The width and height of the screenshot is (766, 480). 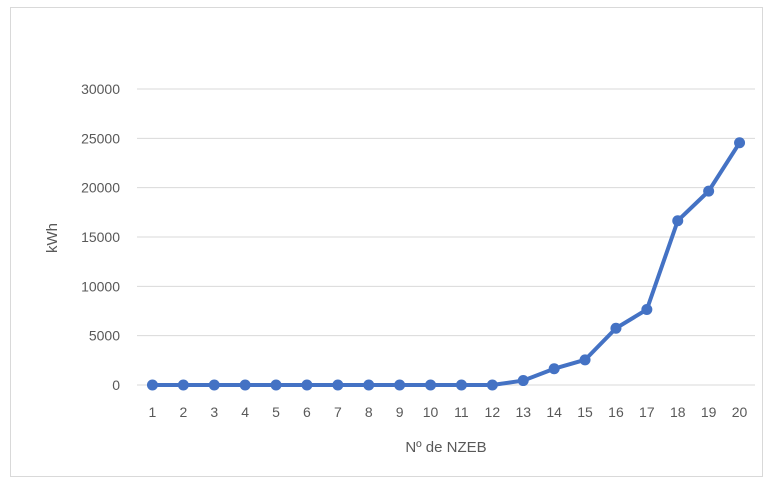 I want to click on x-axis-title: Nº de NZEB, so click(x=445, y=447).